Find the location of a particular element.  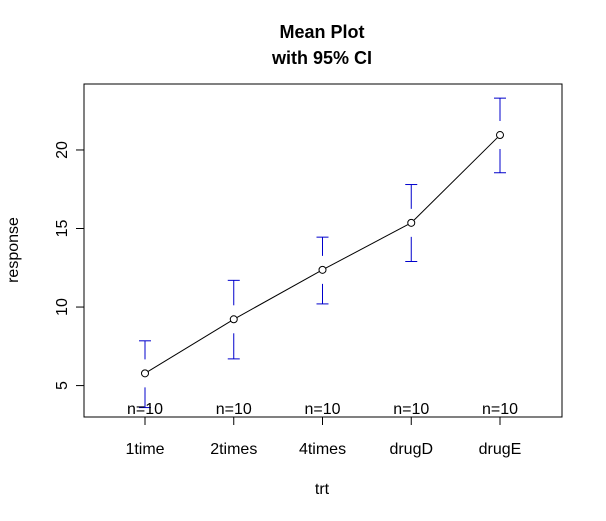

ci-bar-drugD is located at coordinates (411, 223).